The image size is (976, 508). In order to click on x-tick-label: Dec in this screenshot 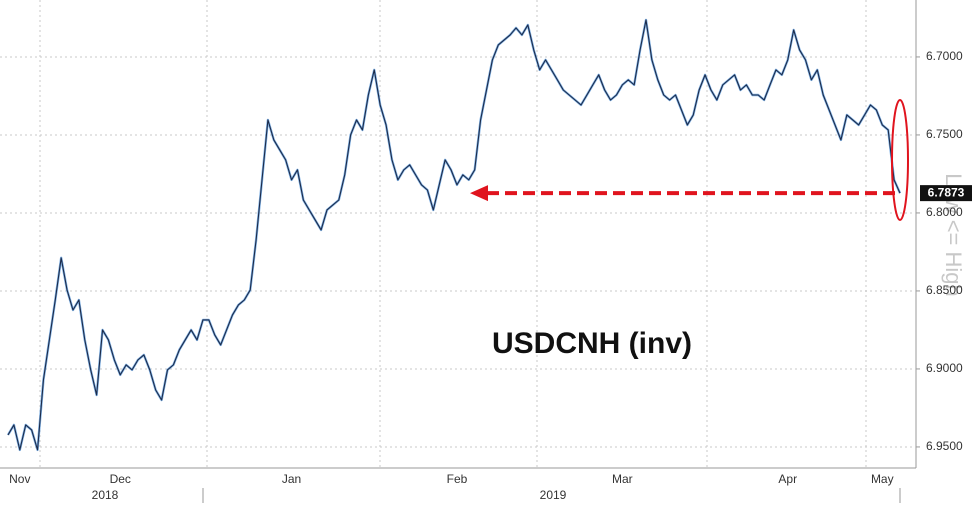, I will do `click(120, 479)`.